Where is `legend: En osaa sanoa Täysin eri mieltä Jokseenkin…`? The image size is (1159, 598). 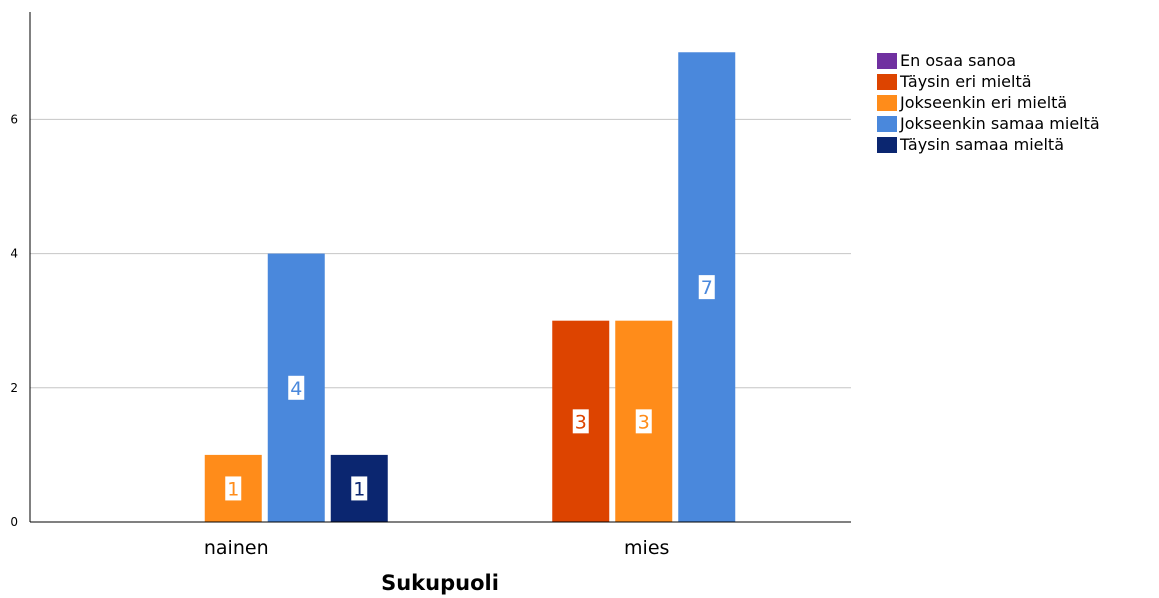
legend: En osaa sanoa Täysin eri mieltä Jokseenkin… is located at coordinates (988, 102).